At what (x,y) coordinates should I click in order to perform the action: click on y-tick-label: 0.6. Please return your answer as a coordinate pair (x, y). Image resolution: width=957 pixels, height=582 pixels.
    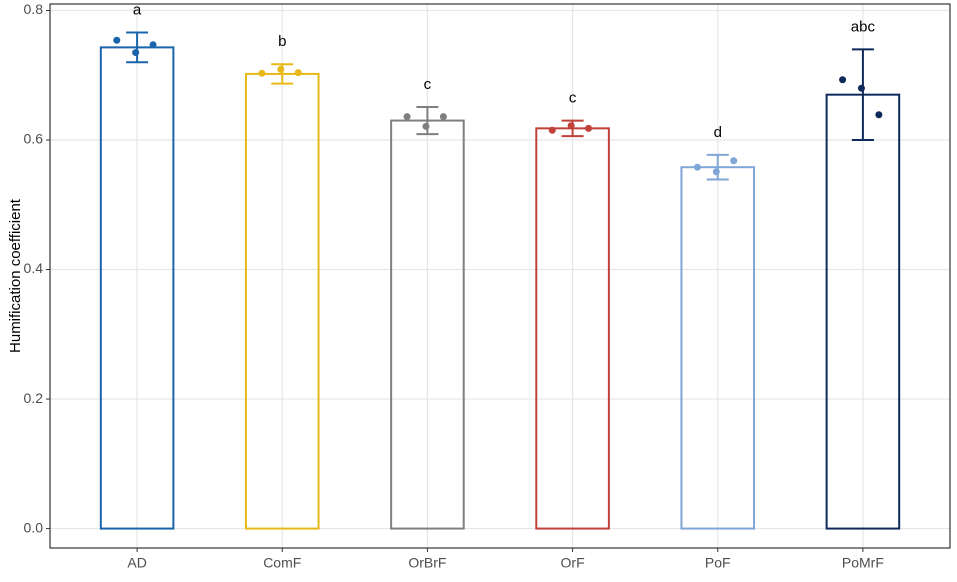
    Looking at the image, I should click on (34, 139).